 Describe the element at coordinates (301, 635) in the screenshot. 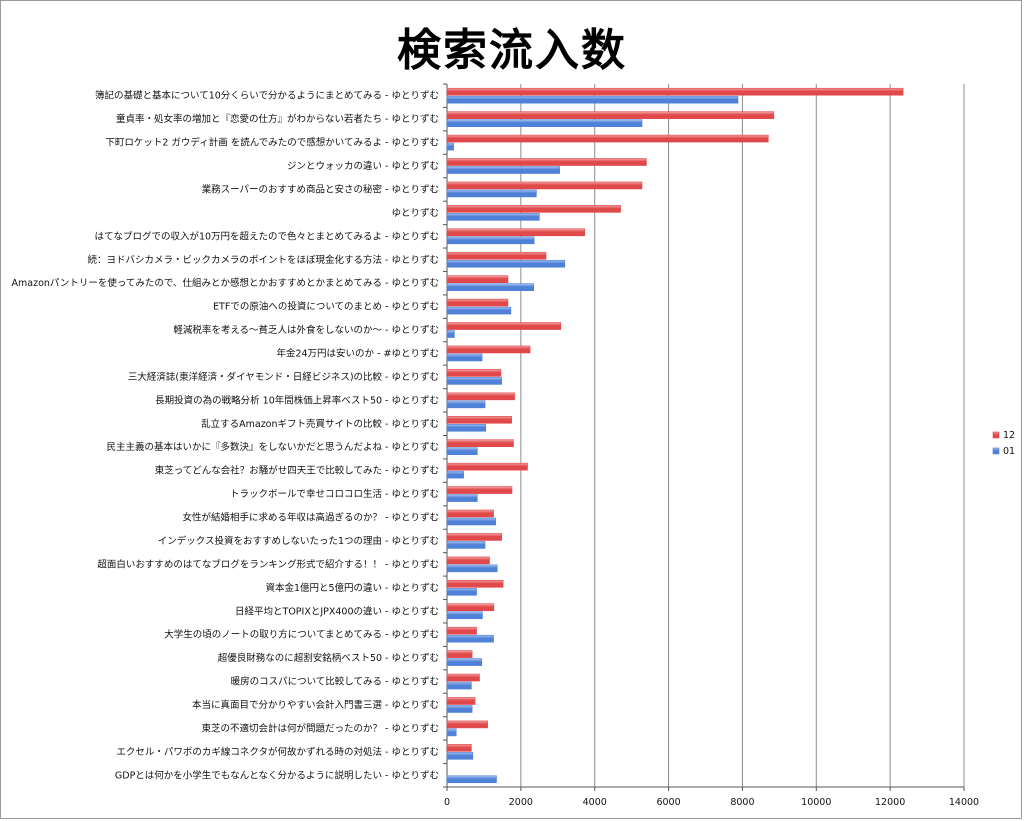

I see `category-label: 大学生の頃のノートの取り方についてまとめてみる - ゆとりずむ` at that location.